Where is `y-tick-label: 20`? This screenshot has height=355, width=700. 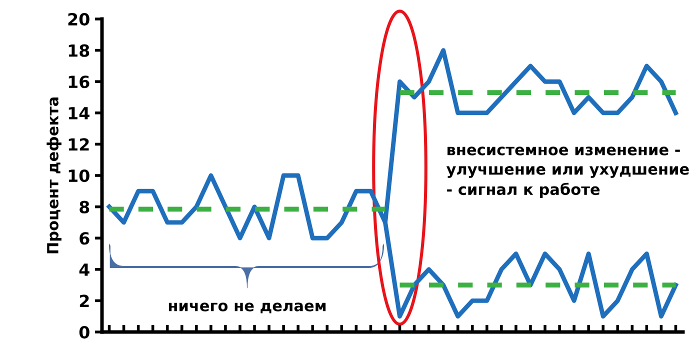 y-tick-label: 20 is located at coordinates (79, 19).